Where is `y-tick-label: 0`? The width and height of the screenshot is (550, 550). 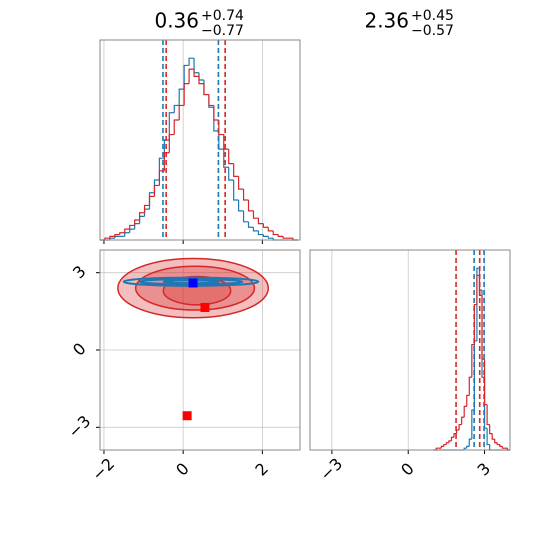 y-tick-label: 0 is located at coordinates (79, 349).